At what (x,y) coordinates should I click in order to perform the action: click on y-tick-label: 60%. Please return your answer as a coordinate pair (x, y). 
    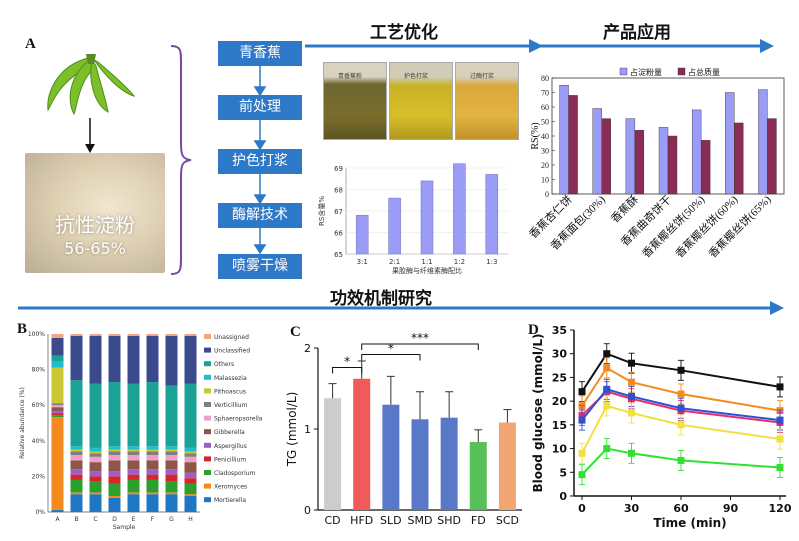
    Looking at the image, I should click on (39, 405).